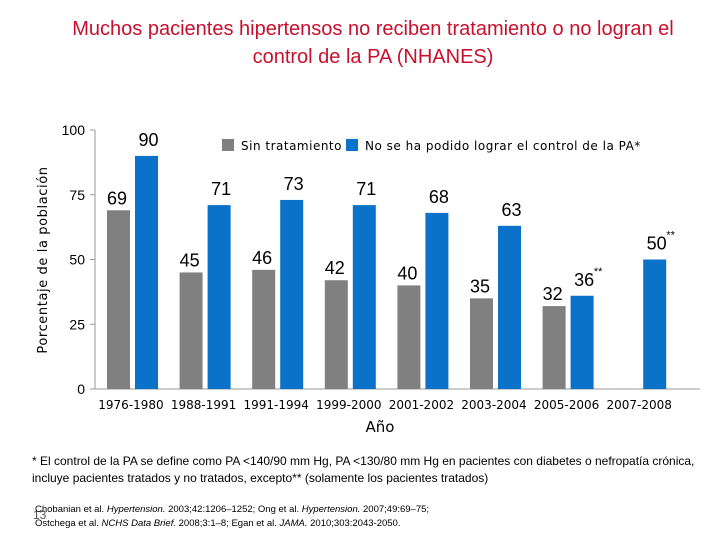  What do you see at coordinates (294, 184) in the screenshot?
I see `data-label-no-control: 73` at bounding box center [294, 184].